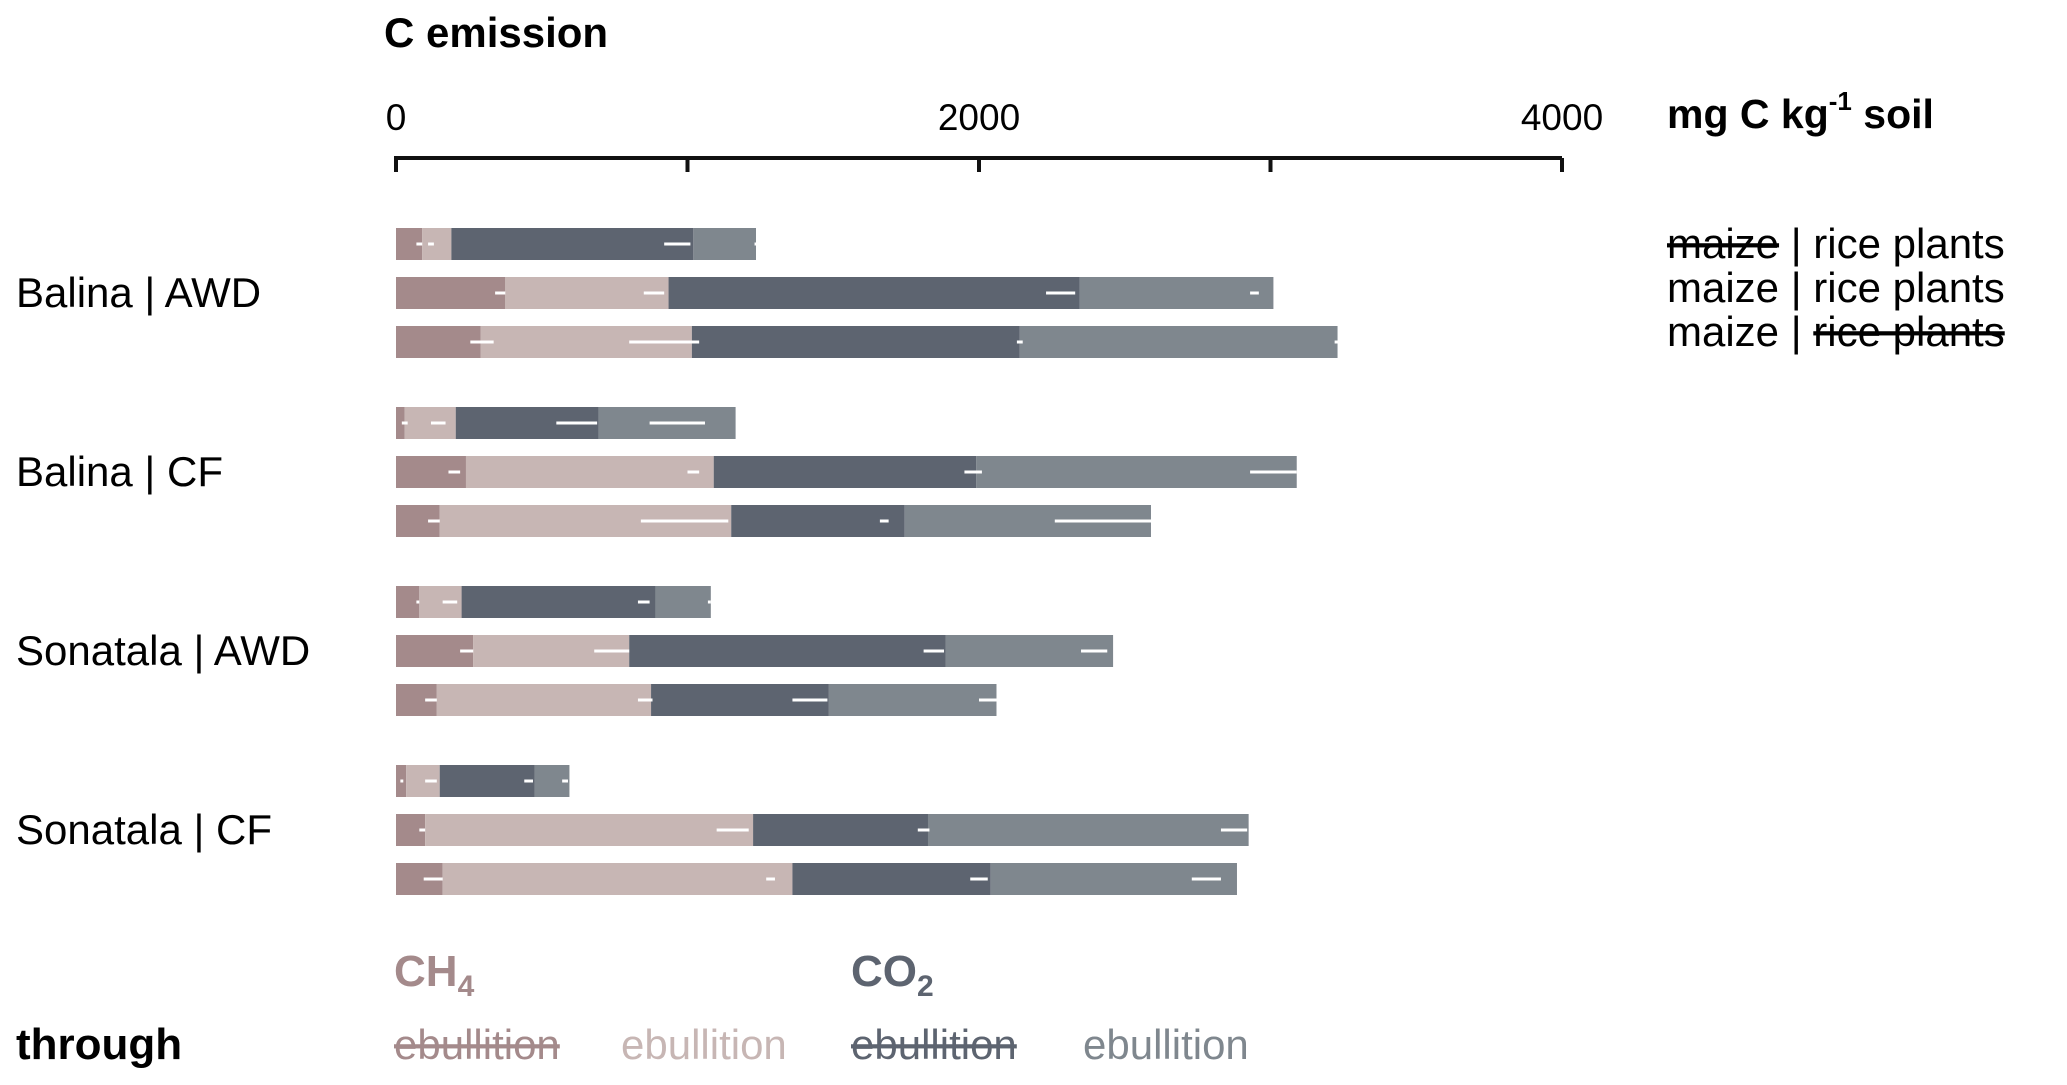  What do you see at coordinates (163, 650) in the screenshot?
I see `group-label: Sonatala | AWD` at bounding box center [163, 650].